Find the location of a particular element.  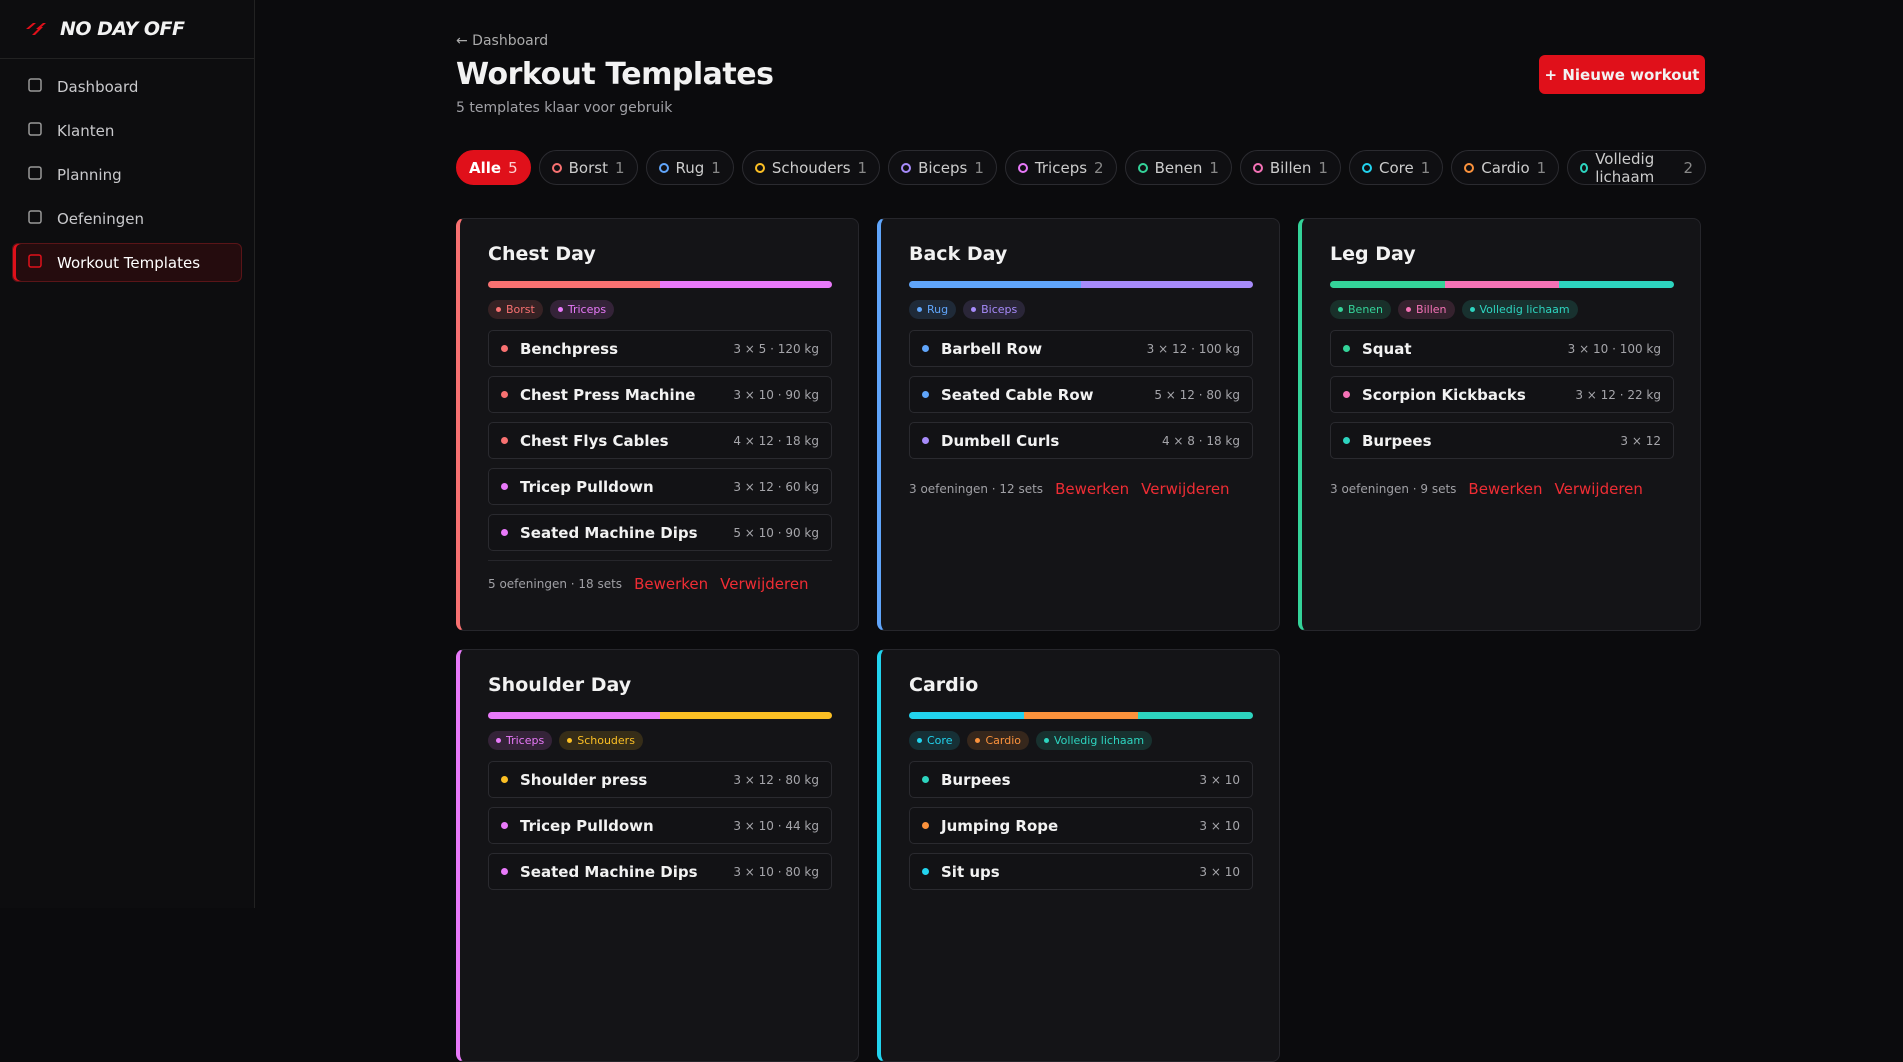

brand: NO DAY OFF is located at coordinates (127, 29).